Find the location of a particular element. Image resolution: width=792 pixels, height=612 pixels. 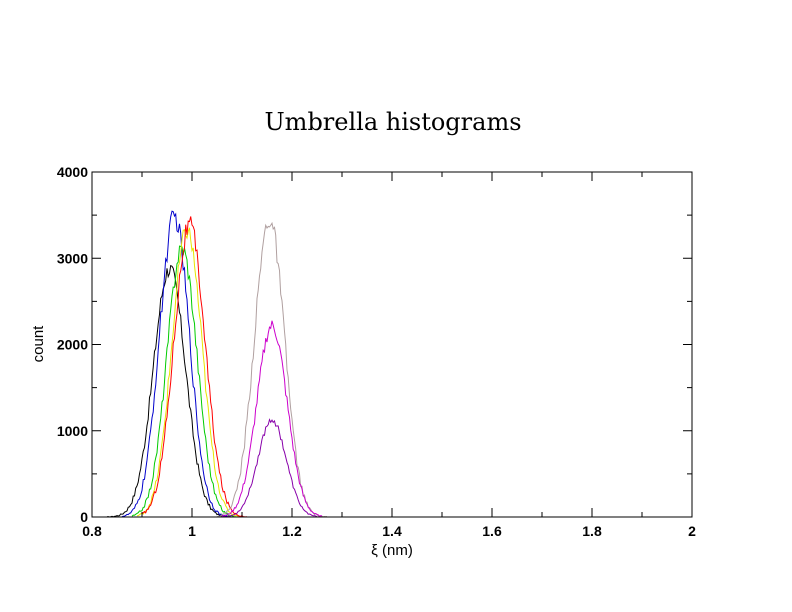

x-tick-label: 1 is located at coordinates (192, 531).